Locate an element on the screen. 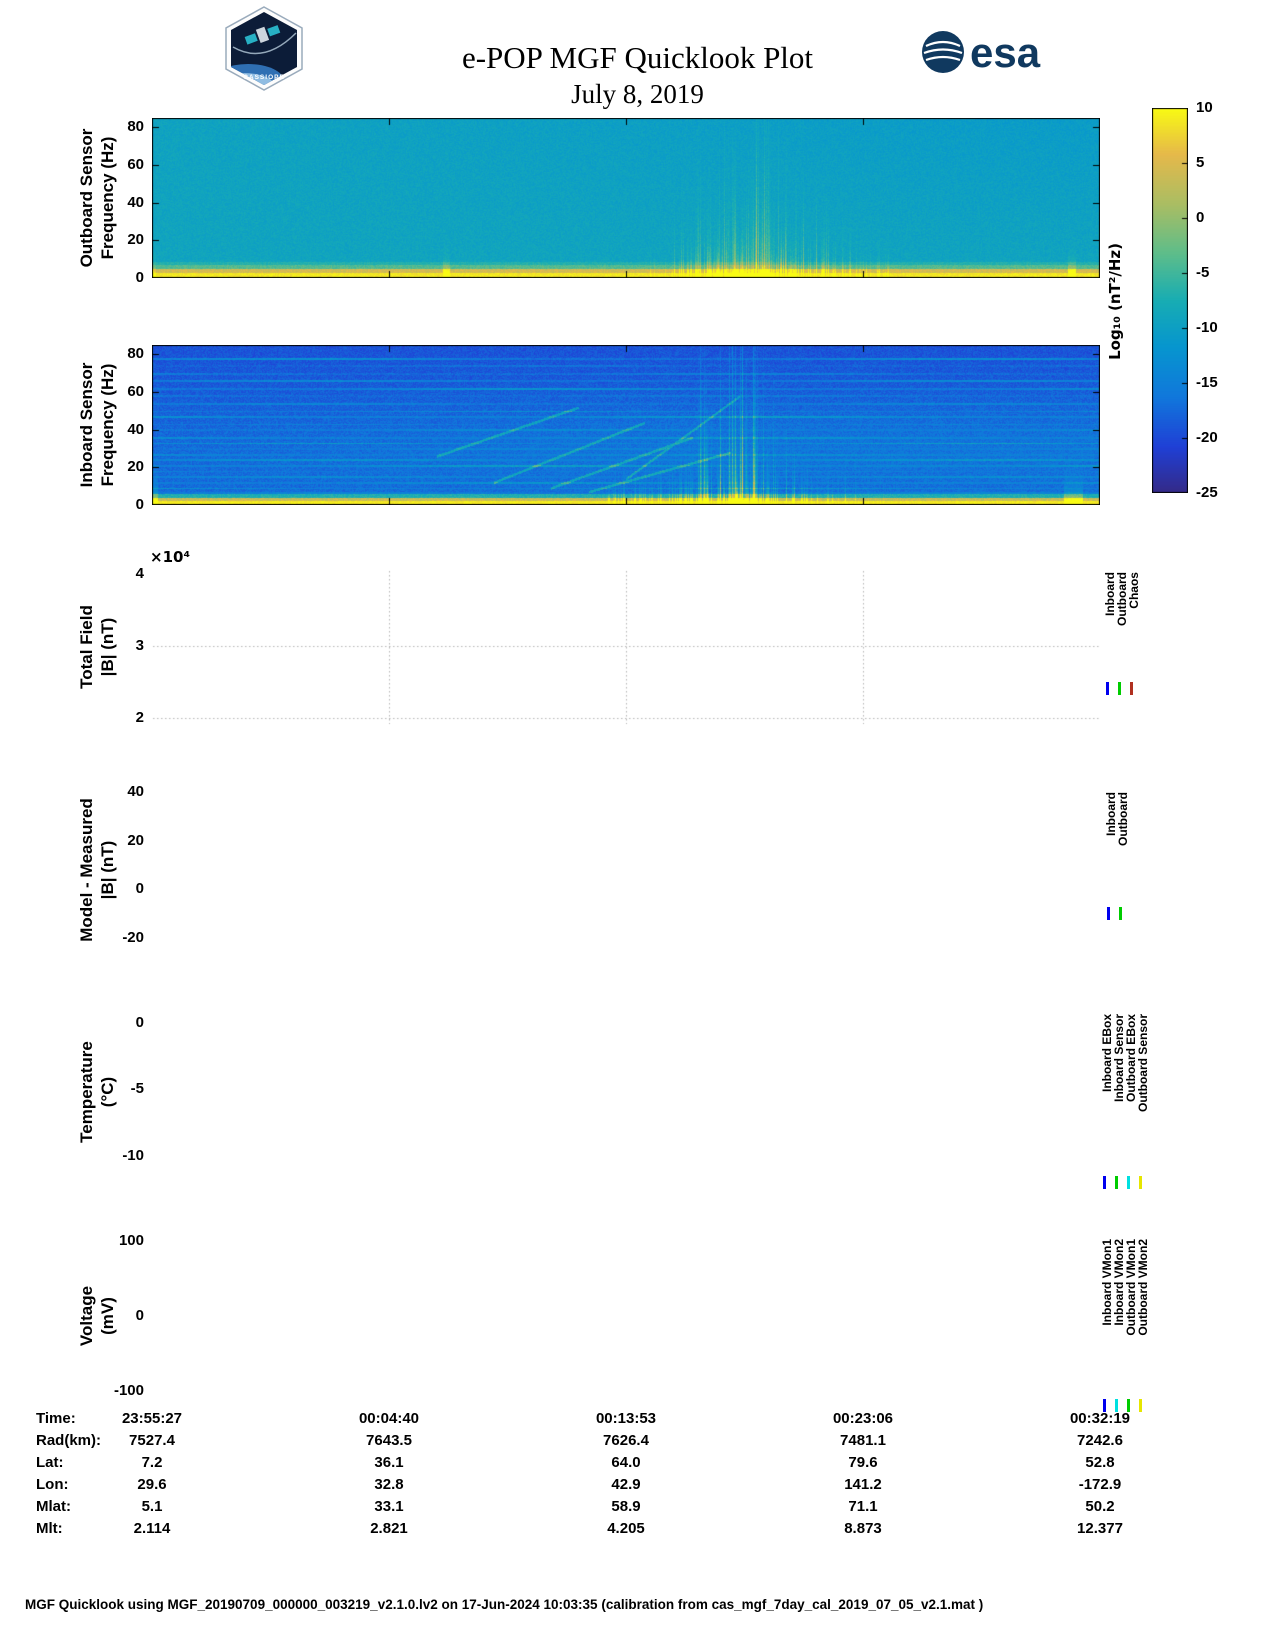 This screenshot has width=1275, height=1650. table-cell: 12.377 is located at coordinates (1100, 1528).